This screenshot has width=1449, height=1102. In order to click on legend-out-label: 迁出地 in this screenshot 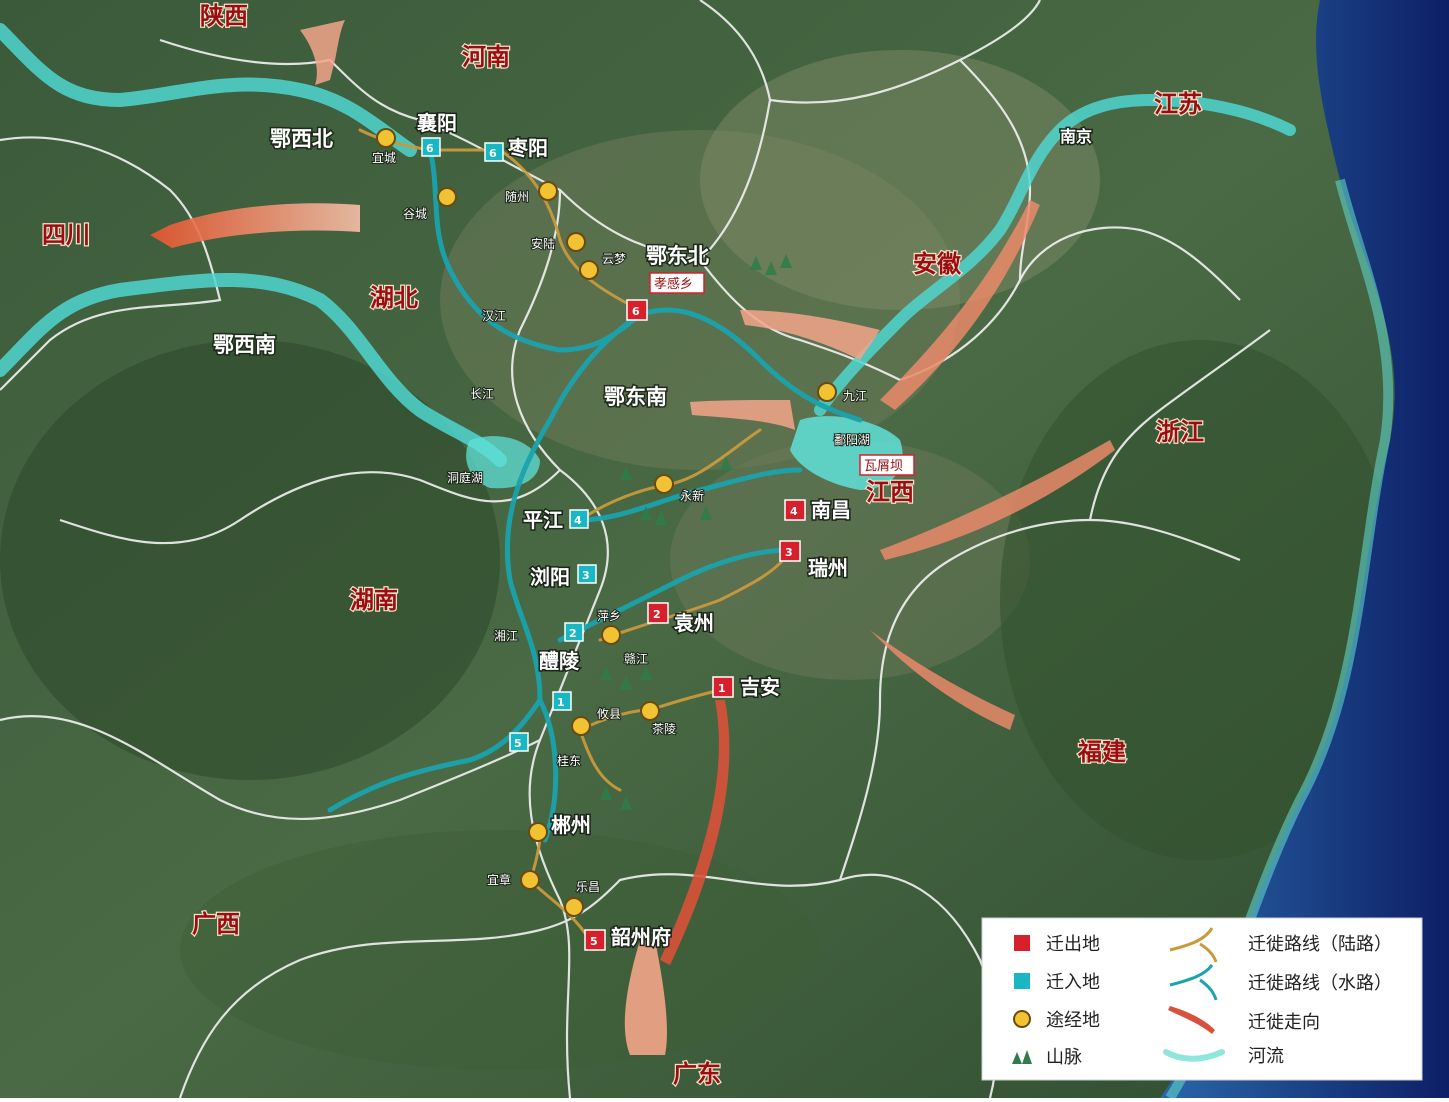, I will do `click(1073, 944)`.